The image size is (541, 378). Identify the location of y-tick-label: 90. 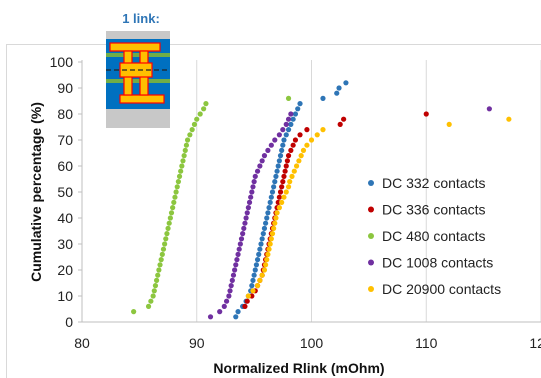
(65, 88).